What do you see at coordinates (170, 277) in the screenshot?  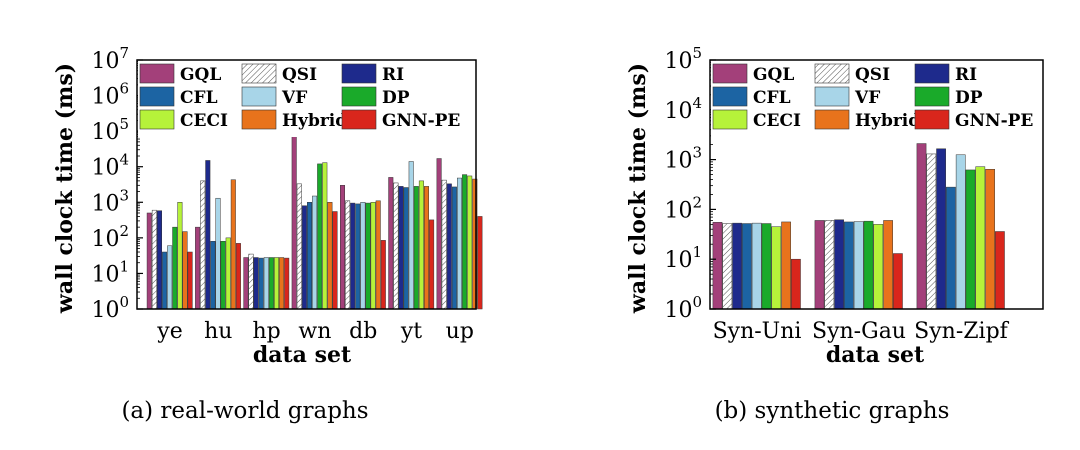 I see `bar-ye-VF` at bounding box center [170, 277].